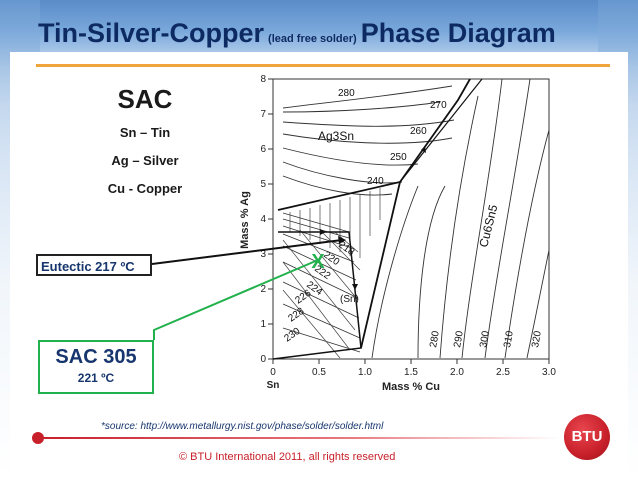  Describe the element at coordinates (38, 438) in the screenshot. I see `footer-dot` at that location.